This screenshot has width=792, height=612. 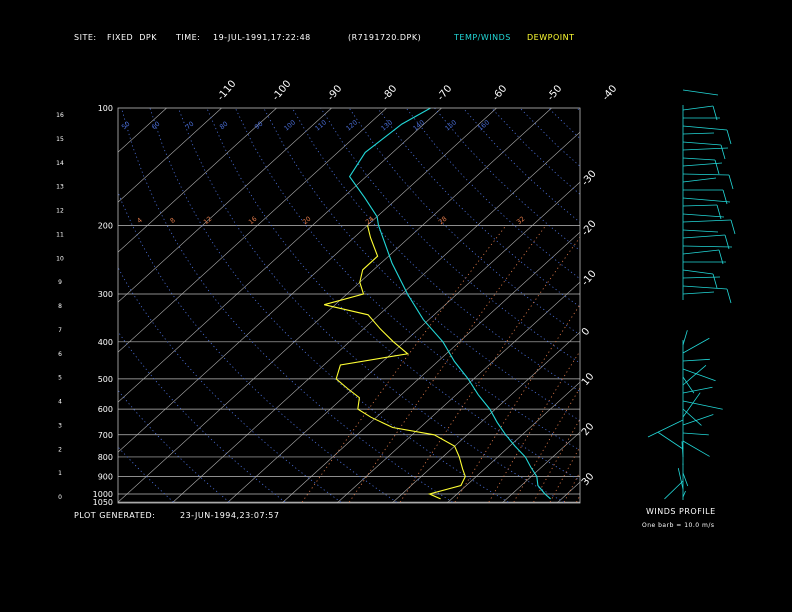 What do you see at coordinates (188, 37) in the screenshot?
I see `time-label: TIME:` at bounding box center [188, 37].